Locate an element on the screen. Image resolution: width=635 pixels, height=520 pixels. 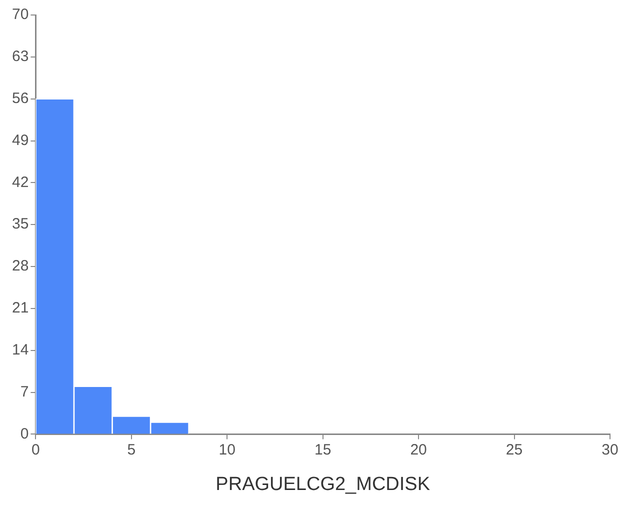
x-tick-label: 0 is located at coordinates (36, 449).